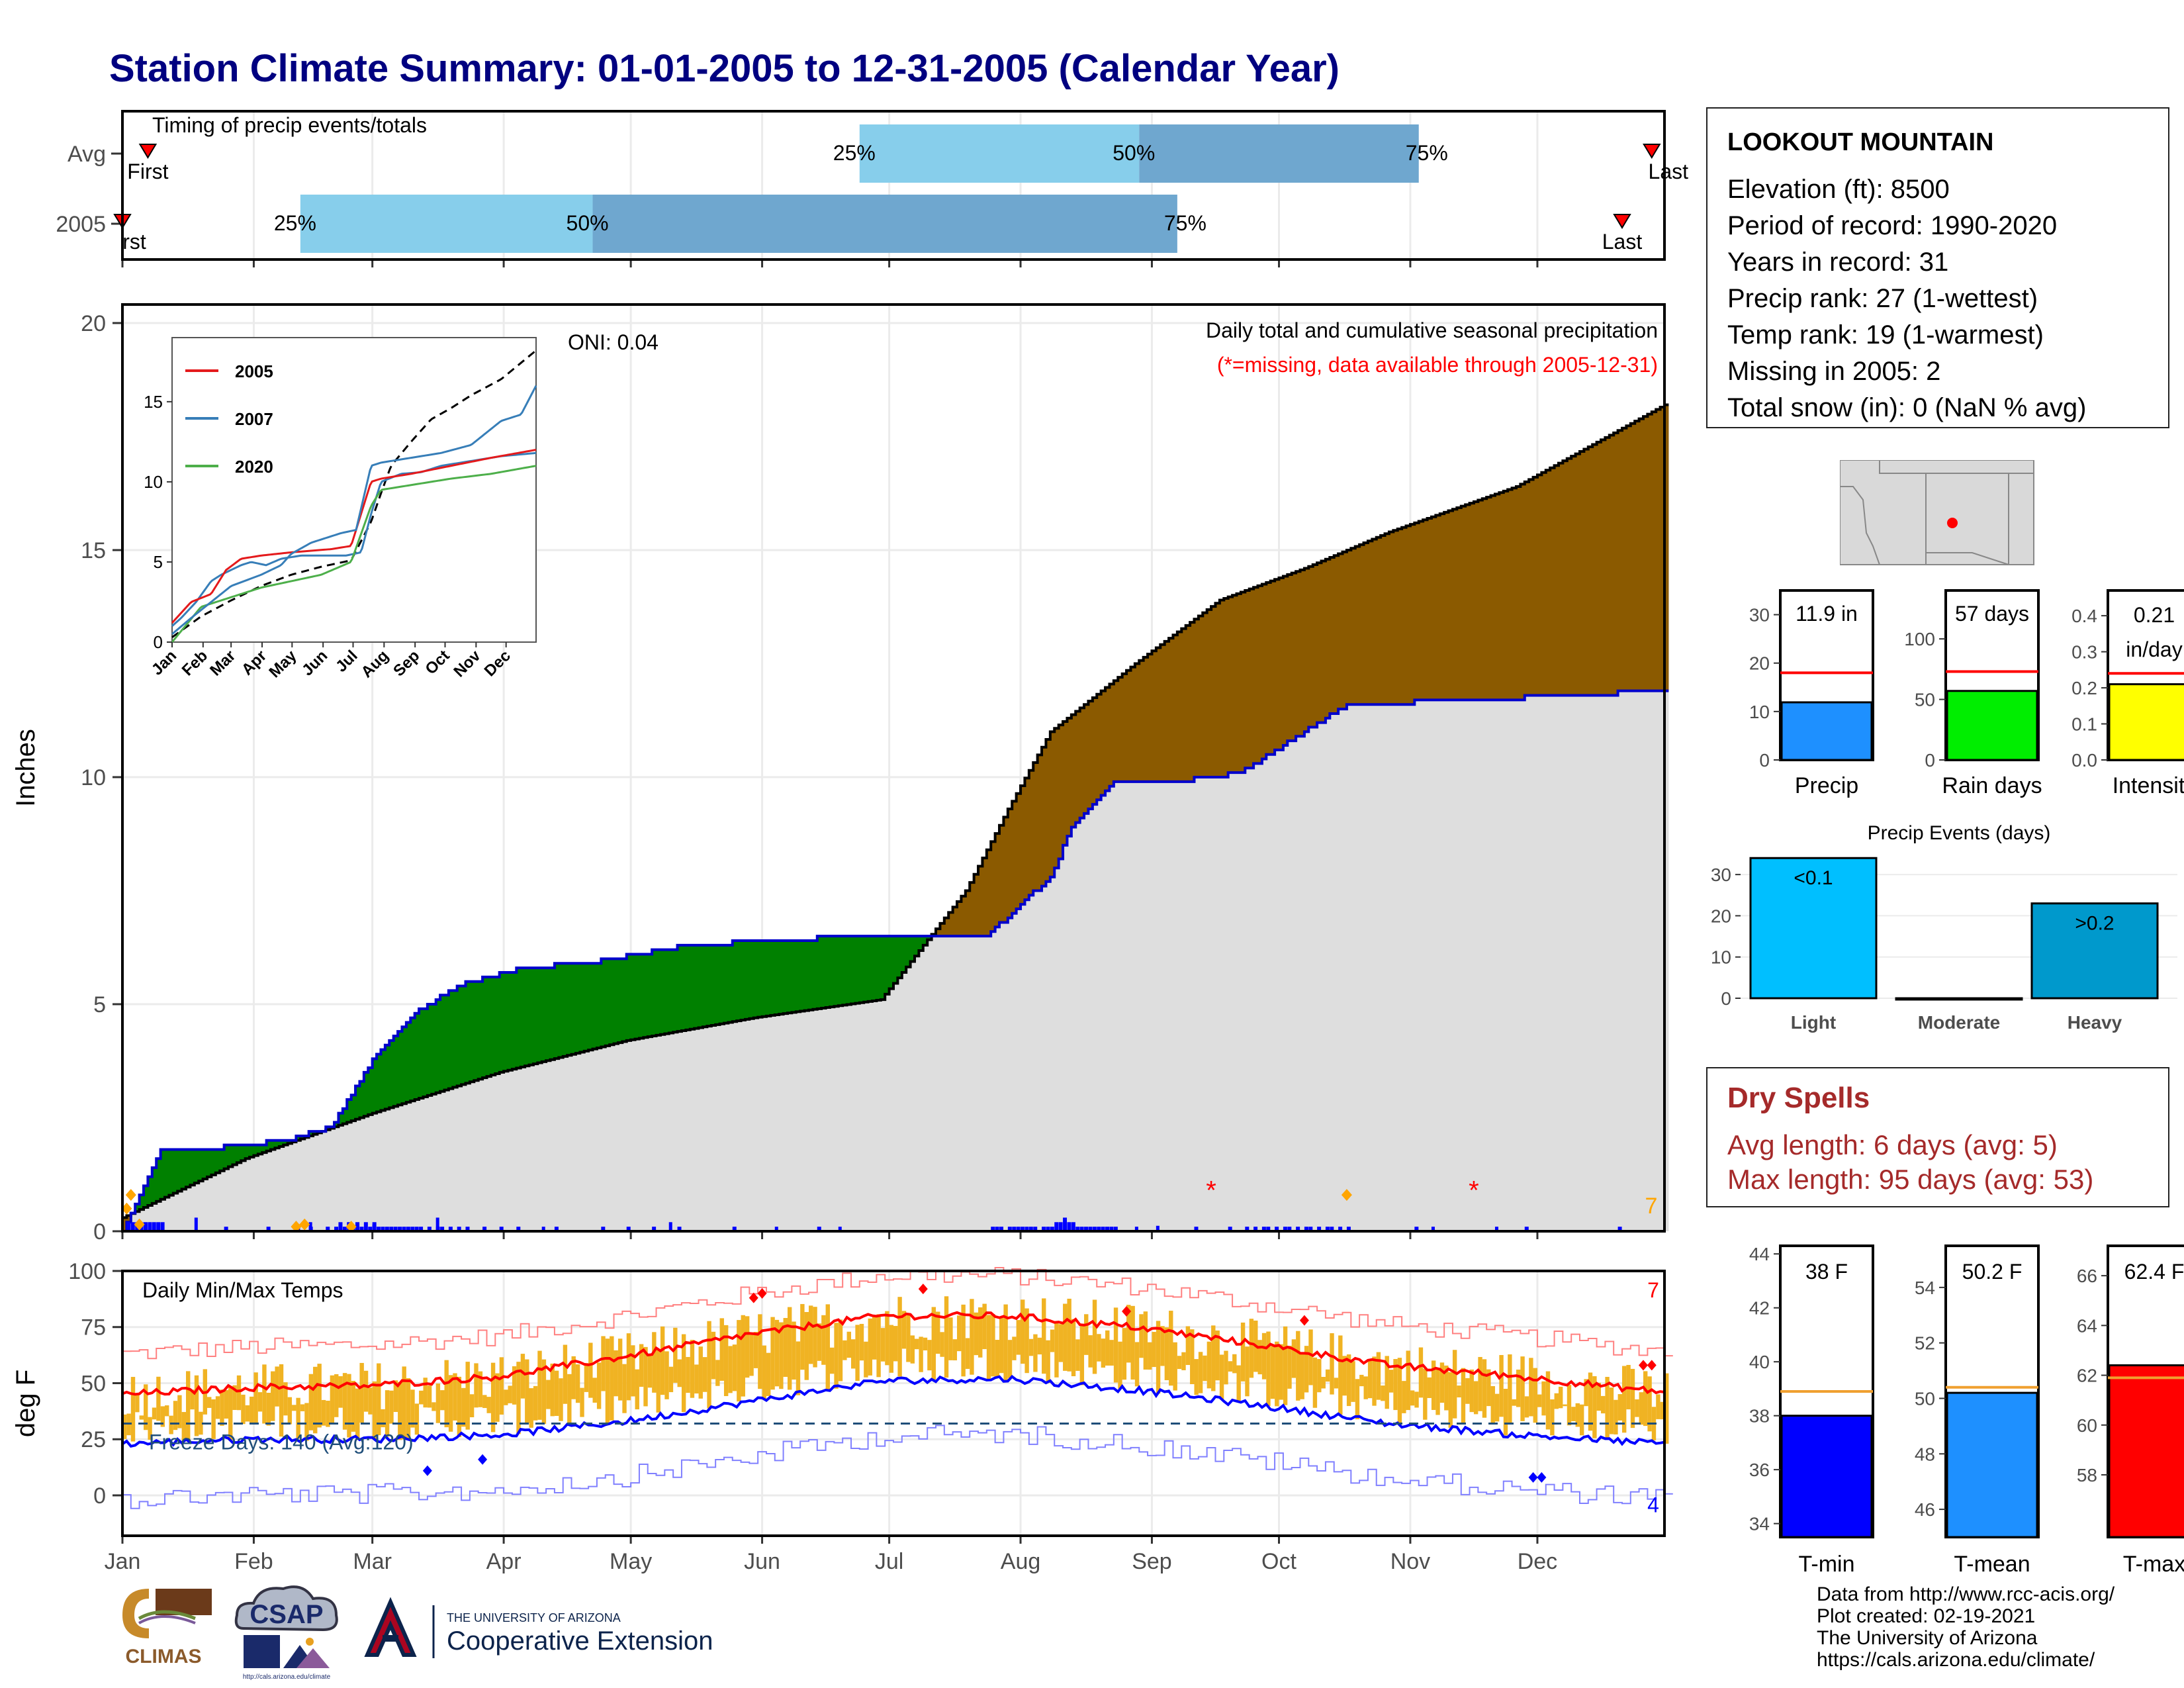  Describe the element at coordinates (1925, 700) in the screenshot. I see `summary-y-tick: 50` at that location.